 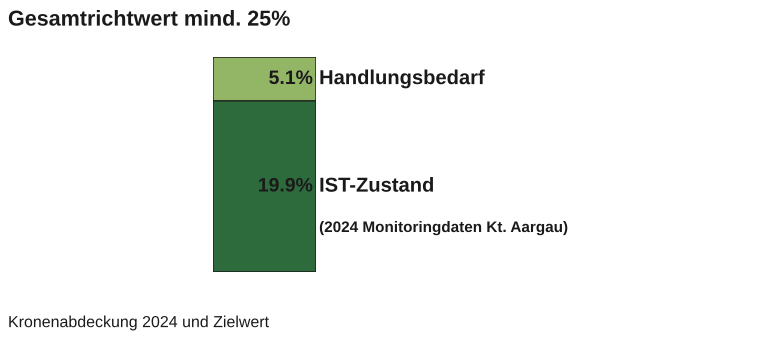 I want to click on series-label: Handlungsbedarf, so click(x=402, y=79).